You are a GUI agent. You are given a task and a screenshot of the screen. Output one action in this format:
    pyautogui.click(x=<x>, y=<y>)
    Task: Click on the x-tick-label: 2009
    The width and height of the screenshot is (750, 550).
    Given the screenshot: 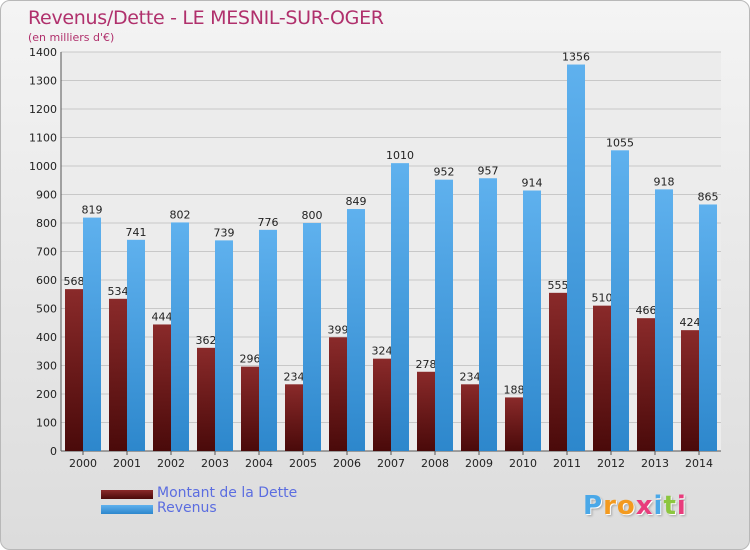 What is the action you would take?
    pyautogui.click(x=479, y=463)
    